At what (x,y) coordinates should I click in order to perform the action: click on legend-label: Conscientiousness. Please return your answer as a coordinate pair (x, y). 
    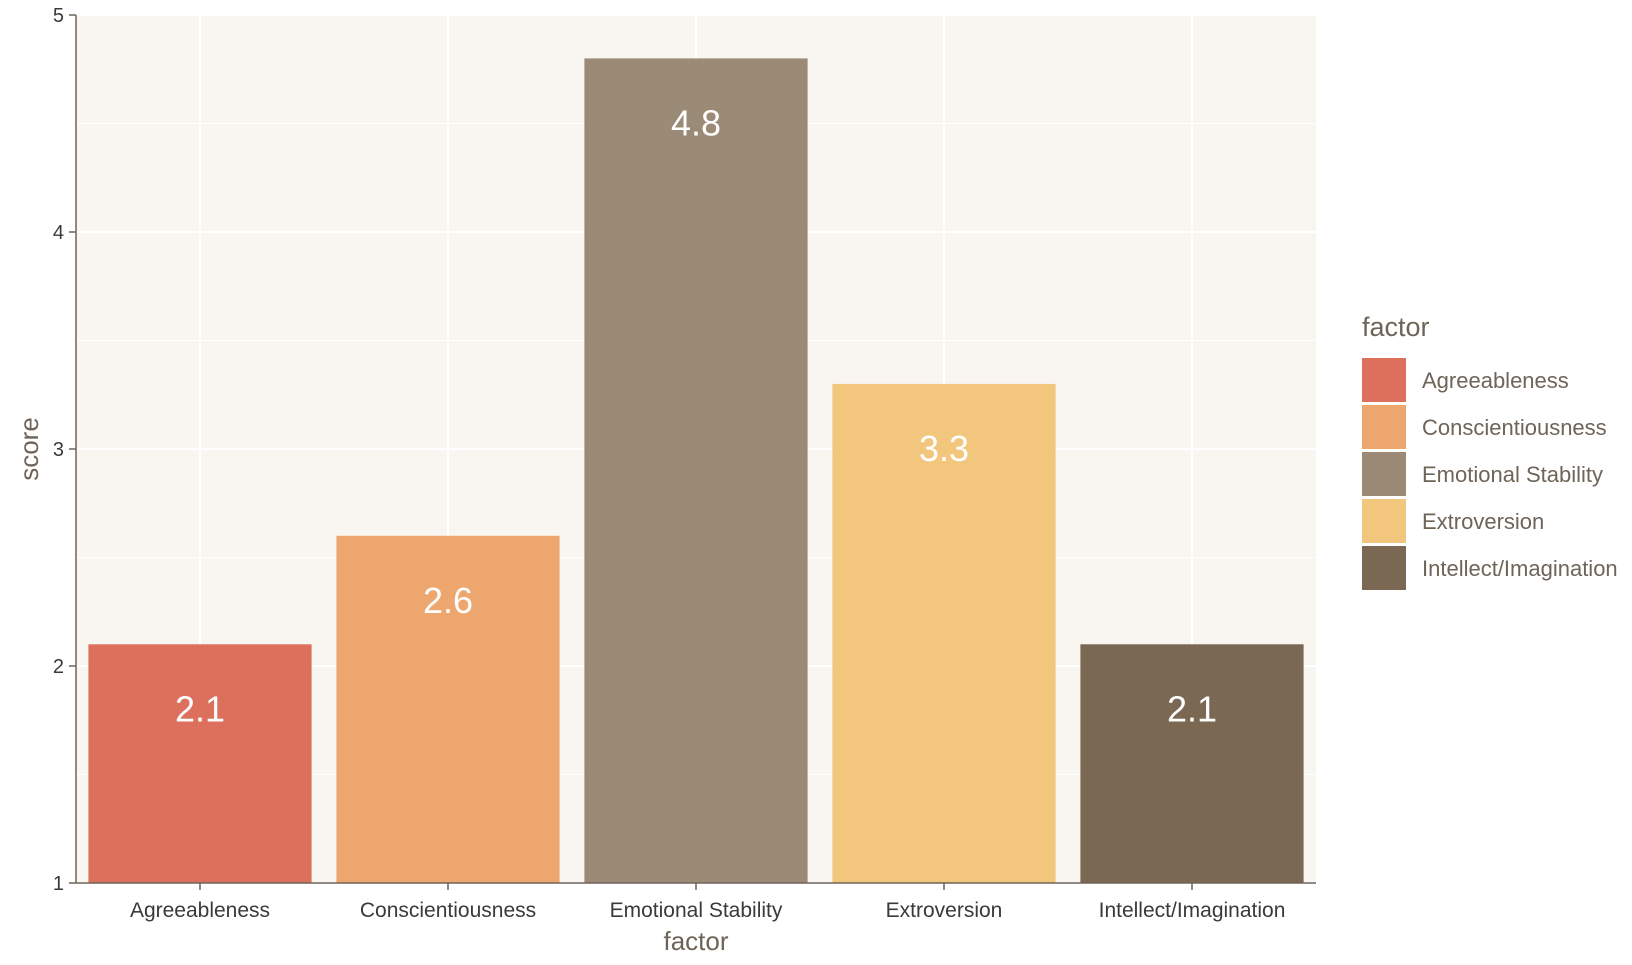
    Looking at the image, I should click on (1514, 427).